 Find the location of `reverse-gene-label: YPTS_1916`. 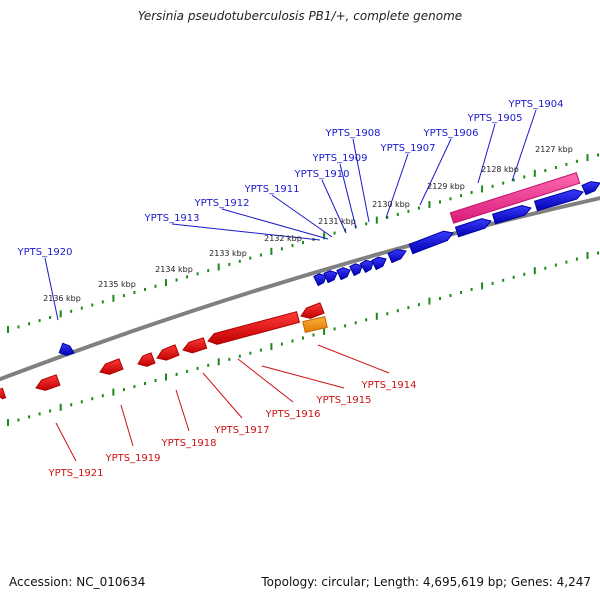

reverse-gene-label: YPTS_1916 is located at coordinates (292, 414).